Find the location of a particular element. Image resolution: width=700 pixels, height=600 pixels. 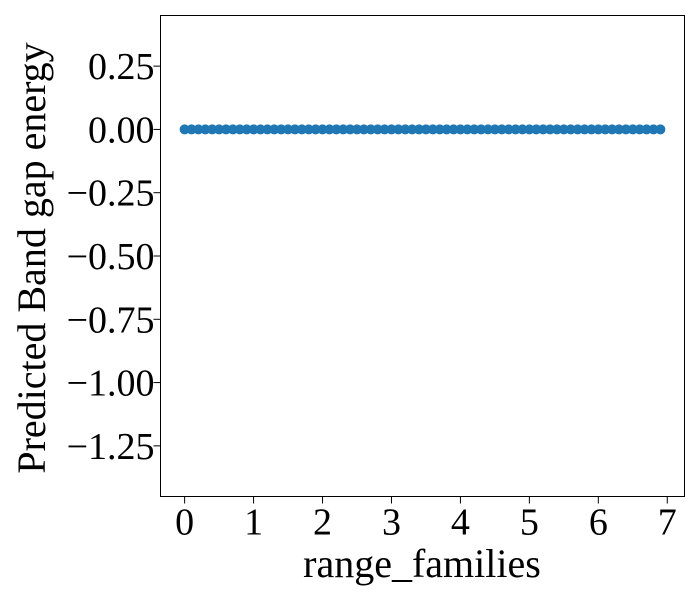

x-tick-label: 3 is located at coordinates (391, 523).